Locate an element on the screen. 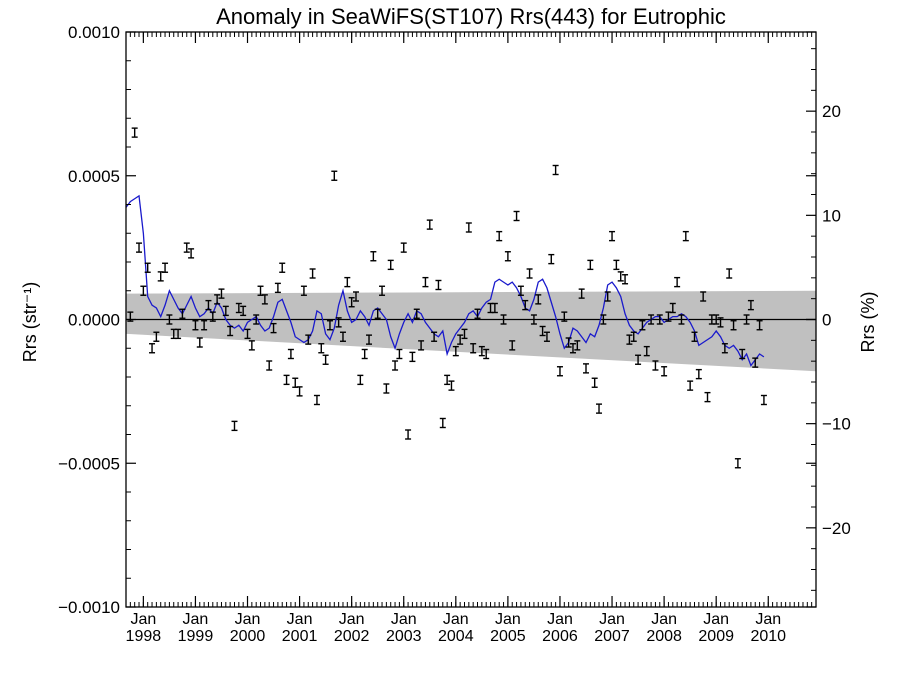  x-tick-label-year: 2010 is located at coordinates (768, 636).